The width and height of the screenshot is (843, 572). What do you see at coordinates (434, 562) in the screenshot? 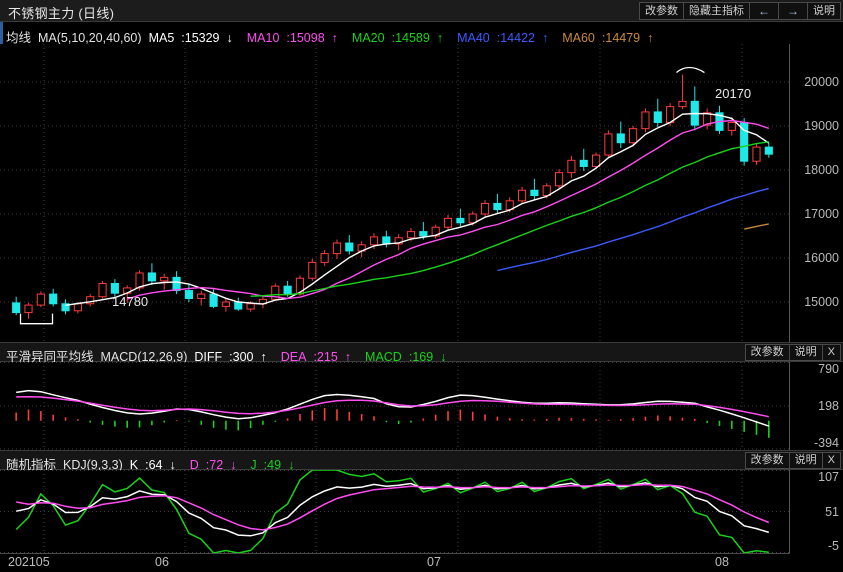
I see `date-tick: 07` at bounding box center [434, 562].